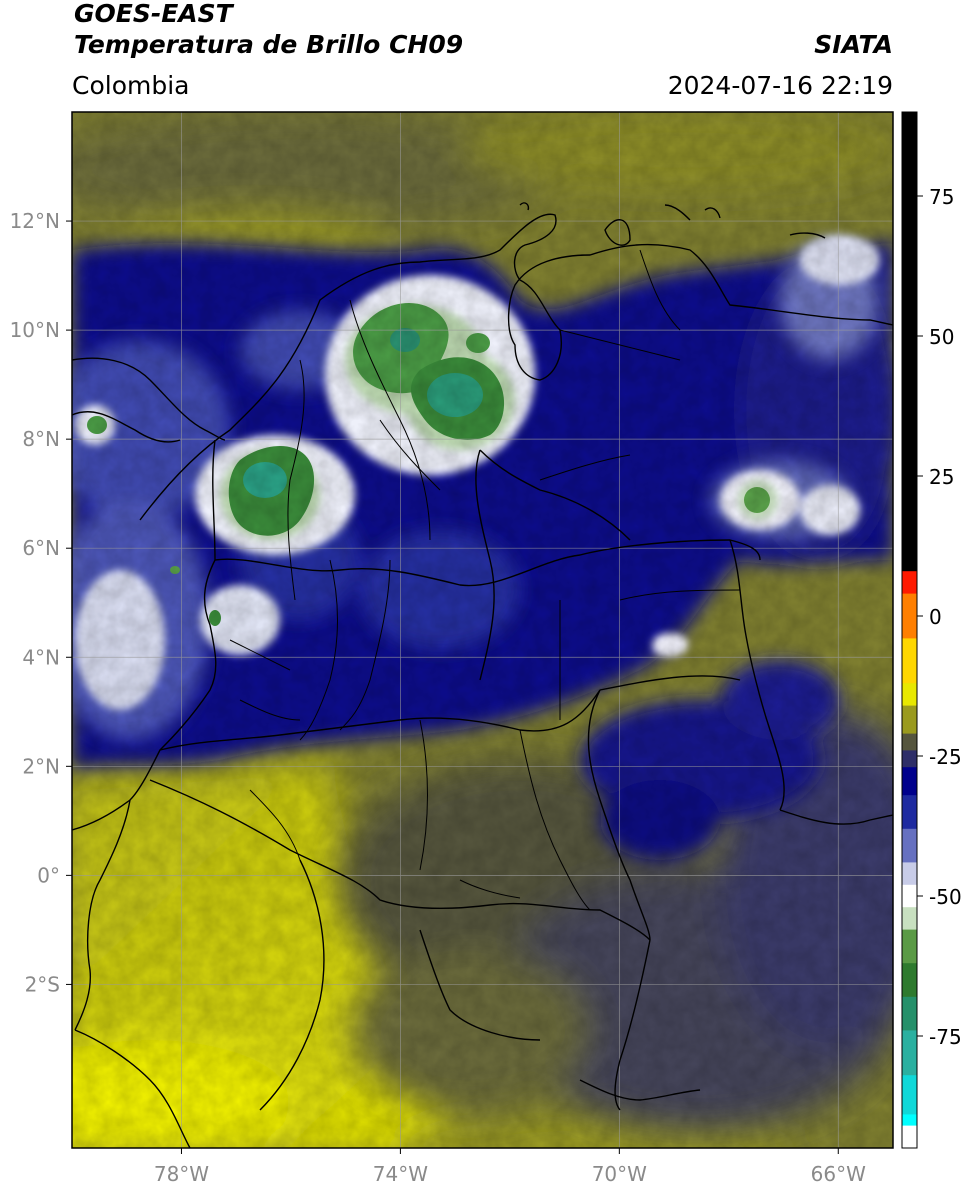  What do you see at coordinates (931, 630) in the screenshot?
I see `colorbar: 75 50 25 0 -25 -50 -75` at bounding box center [931, 630].